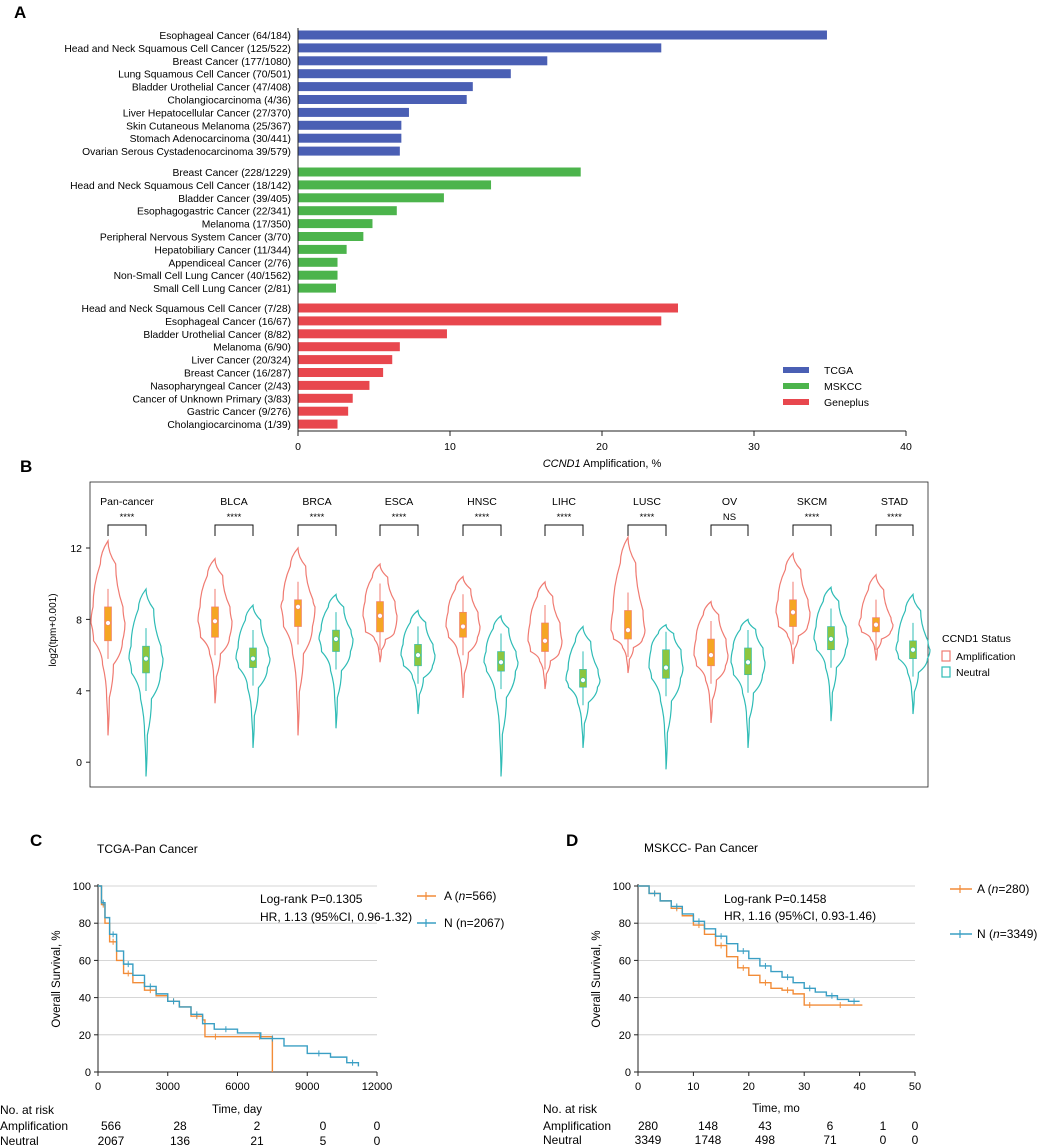 The image size is (1048, 1146). I want to click on a-category-label: Liver Hepatocellular Cancer (27/370), so click(207, 113).